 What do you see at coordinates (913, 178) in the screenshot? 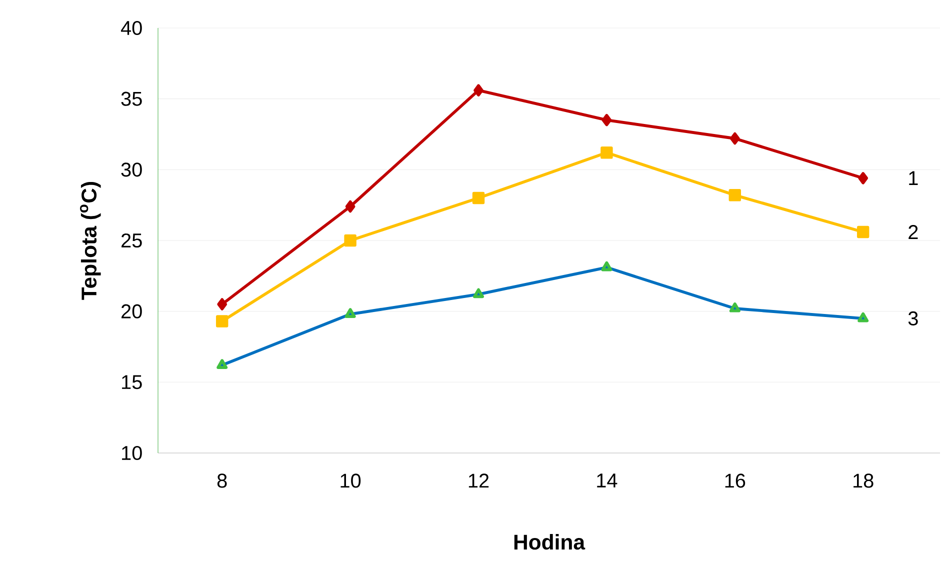
I see `text: 1` at bounding box center [913, 178].